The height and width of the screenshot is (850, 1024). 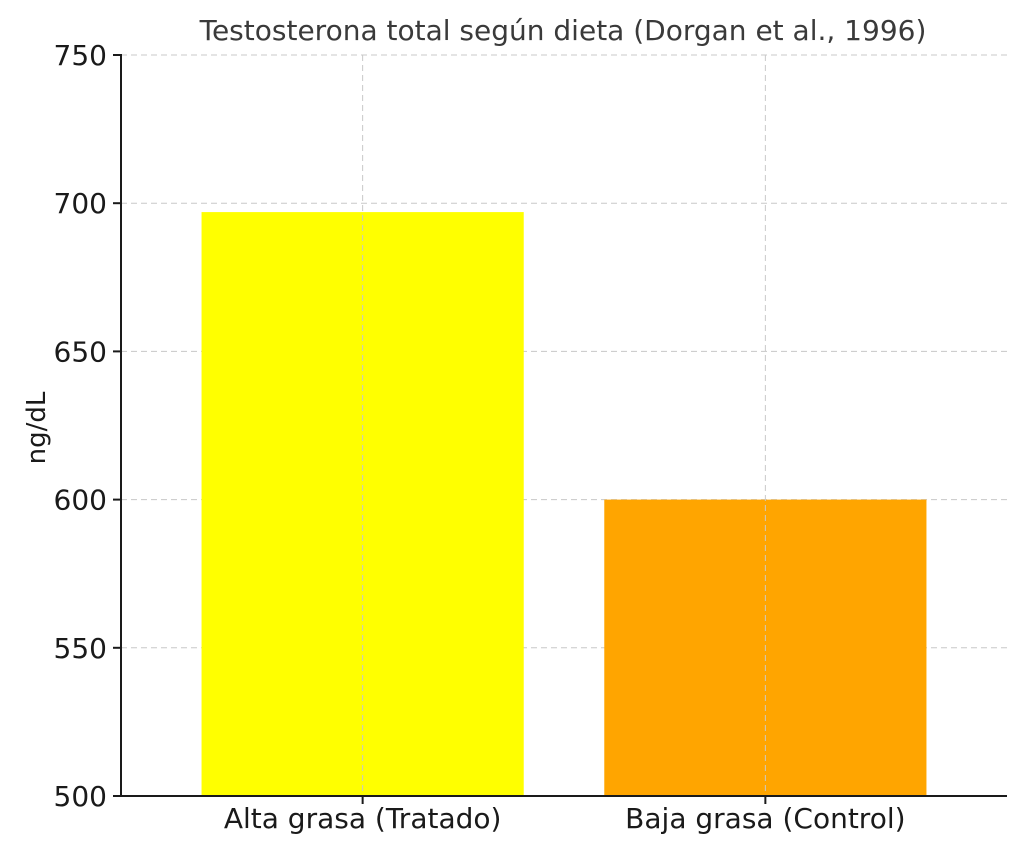 I want to click on x-tick-label: Alta grasa (Tratado), so click(x=363, y=818).